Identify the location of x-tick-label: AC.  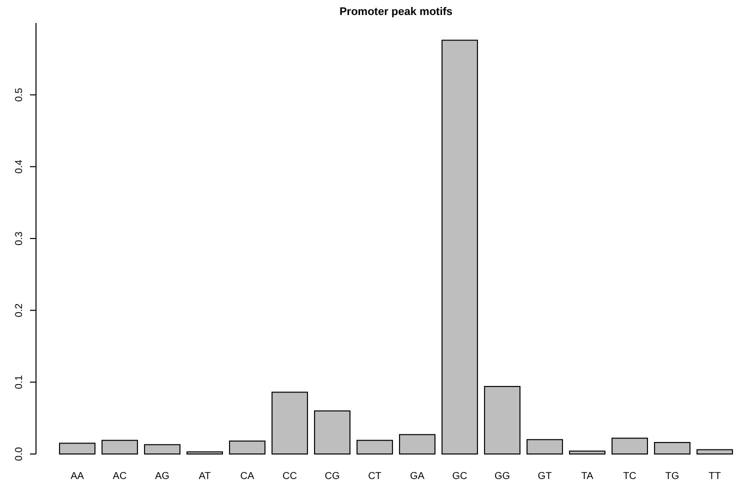
(119, 476).